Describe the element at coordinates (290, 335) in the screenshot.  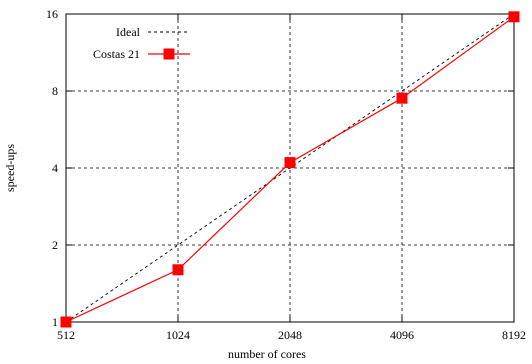
I see `x-tick-label: 2048` at that location.